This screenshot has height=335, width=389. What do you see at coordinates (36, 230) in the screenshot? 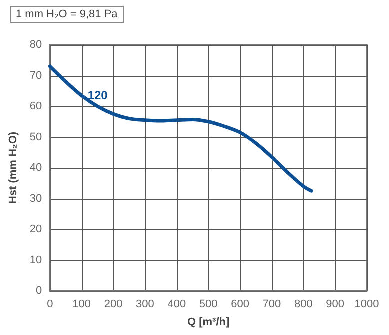
I see `y-tick-label: 20` at bounding box center [36, 230].